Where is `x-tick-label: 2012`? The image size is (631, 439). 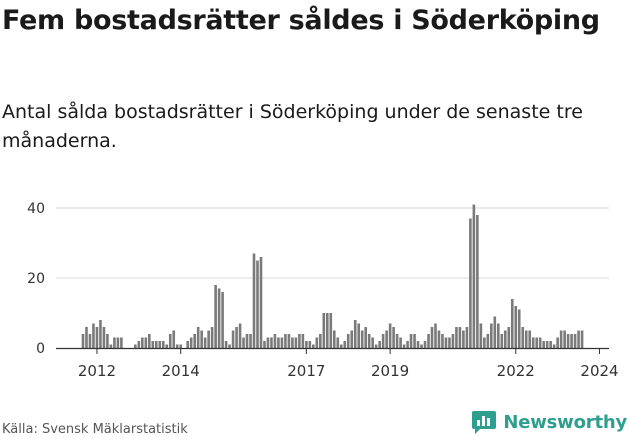
x-tick-label: 2012 is located at coordinates (97, 371).